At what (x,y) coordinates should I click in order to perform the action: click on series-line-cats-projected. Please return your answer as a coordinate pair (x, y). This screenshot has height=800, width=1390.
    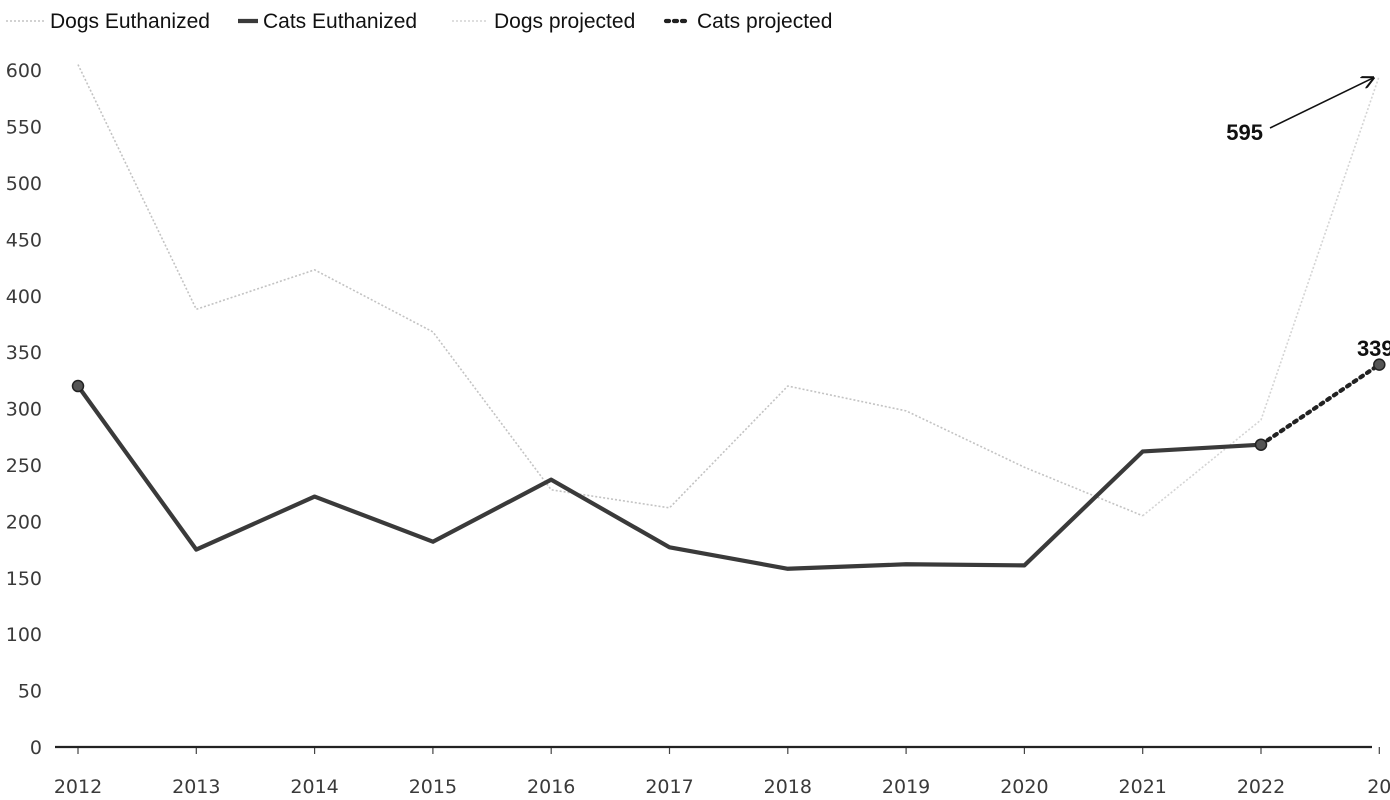
    Looking at the image, I should click on (1320, 404).